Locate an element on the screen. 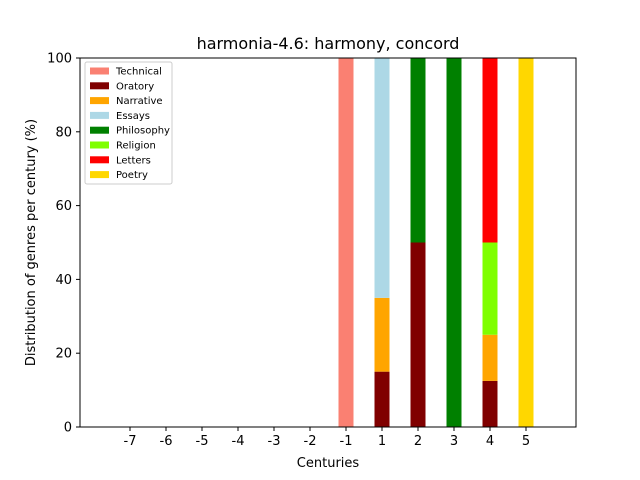  legend-label-letters: Letters is located at coordinates (133, 160).